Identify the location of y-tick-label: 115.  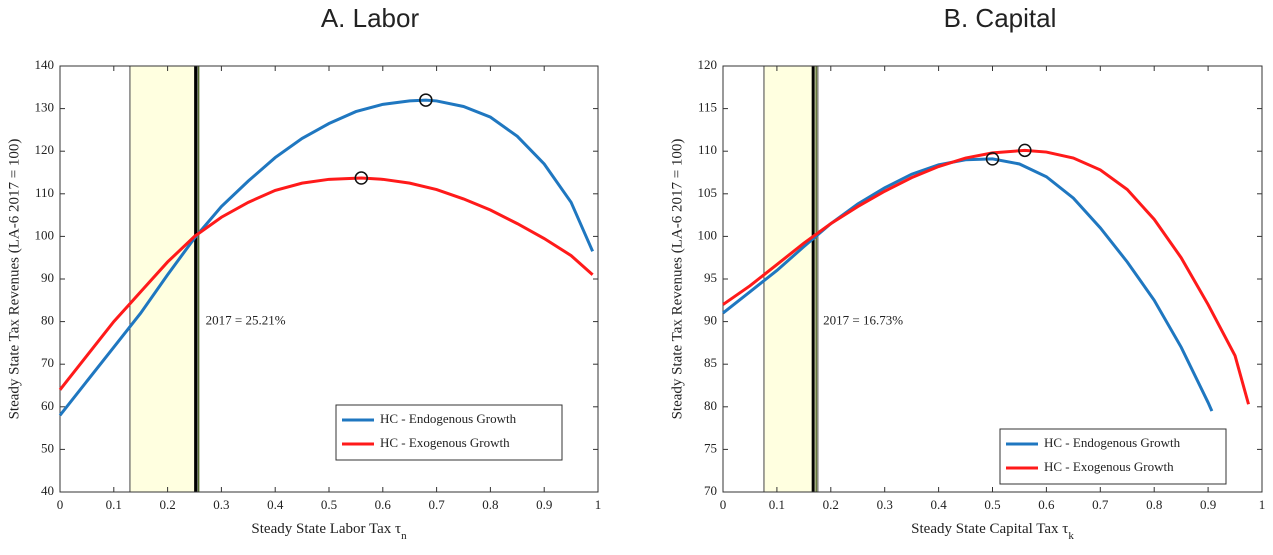
(707, 107).